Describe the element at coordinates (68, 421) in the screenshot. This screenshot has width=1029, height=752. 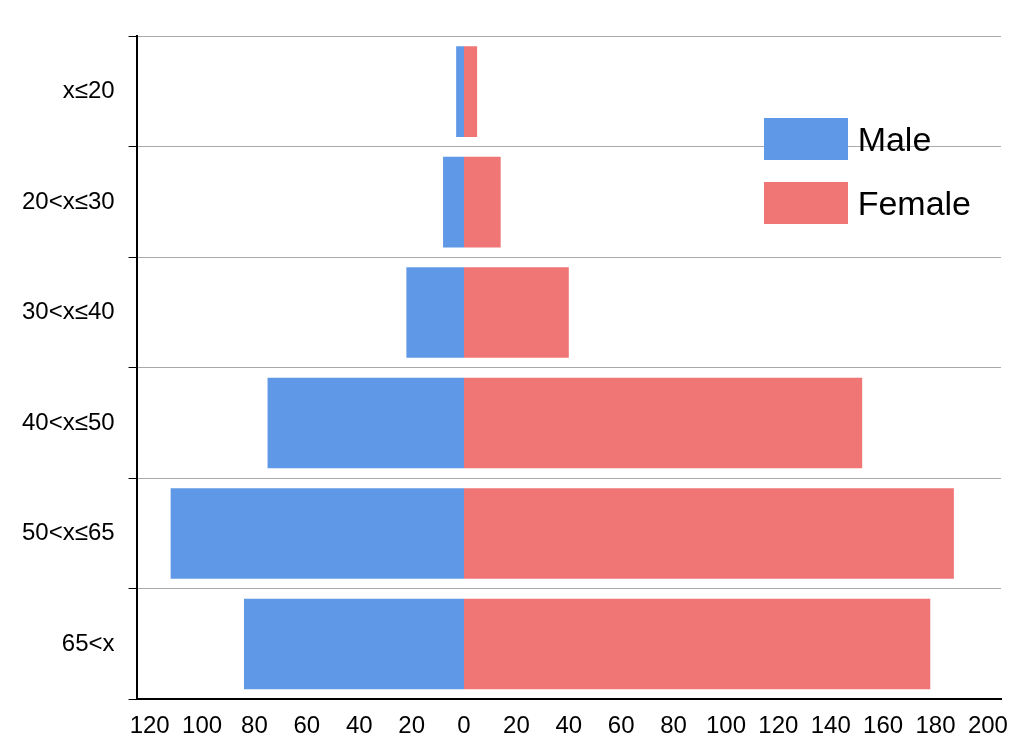
I see `y-tick-label: 40<x≤50` at that location.